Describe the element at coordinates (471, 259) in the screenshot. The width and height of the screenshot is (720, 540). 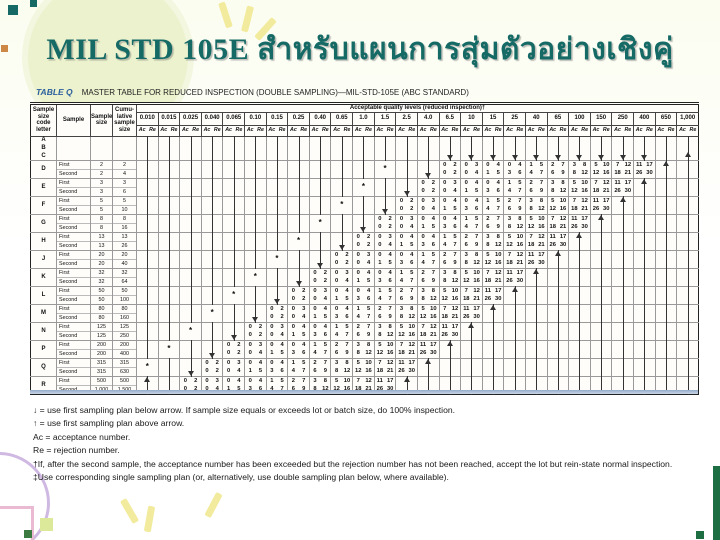
I see `ac-re-cell: 3 8 8 12` at that location.